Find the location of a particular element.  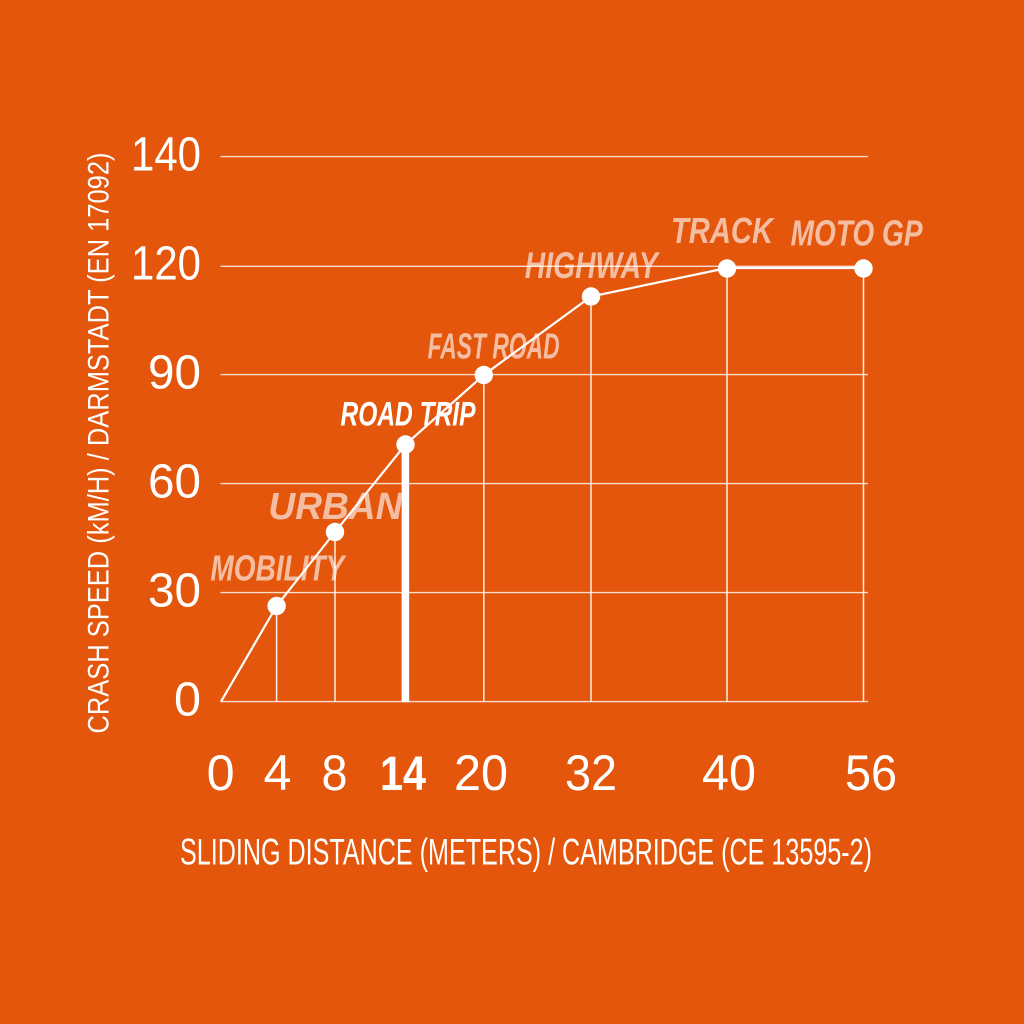

svg-text: HIGHWAY is located at coordinates (593, 265).